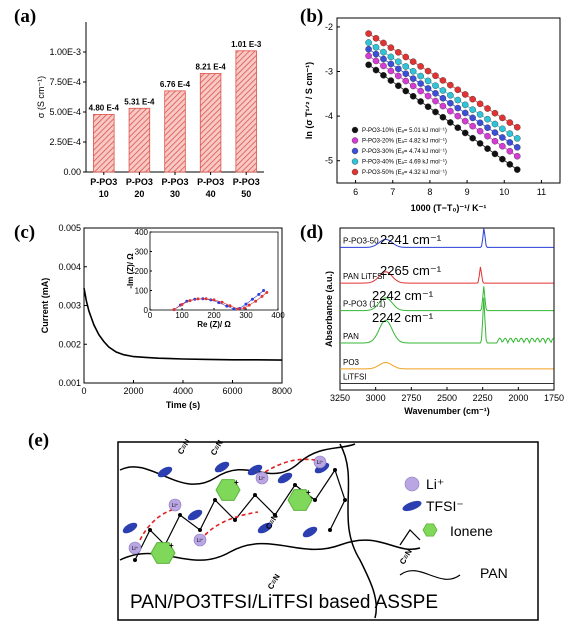 Image resolution: width=576 pixels, height=628 pixels. Describe the element at coordinates (146, 310) in the screenshot. I see `c-inset-ytick-label: 0` at that location.